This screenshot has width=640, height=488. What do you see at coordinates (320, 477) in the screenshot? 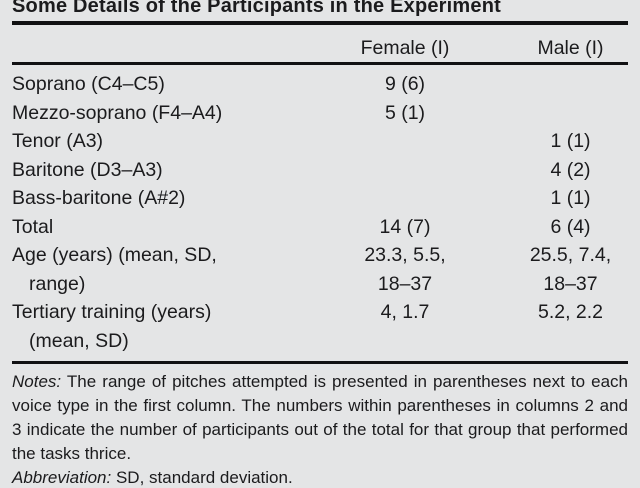
I see `abbreviation-line: Abbreviation: SD, standard deviation.` at bounding box center [320, 477].